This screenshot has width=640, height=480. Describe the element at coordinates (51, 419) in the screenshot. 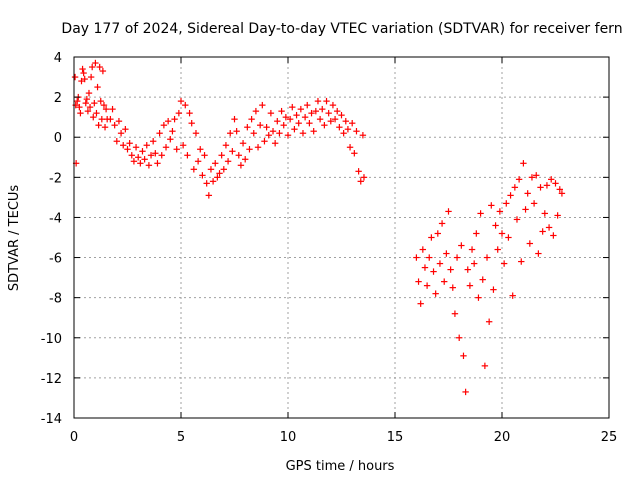

I see `y-tick-label: -14` at that location.